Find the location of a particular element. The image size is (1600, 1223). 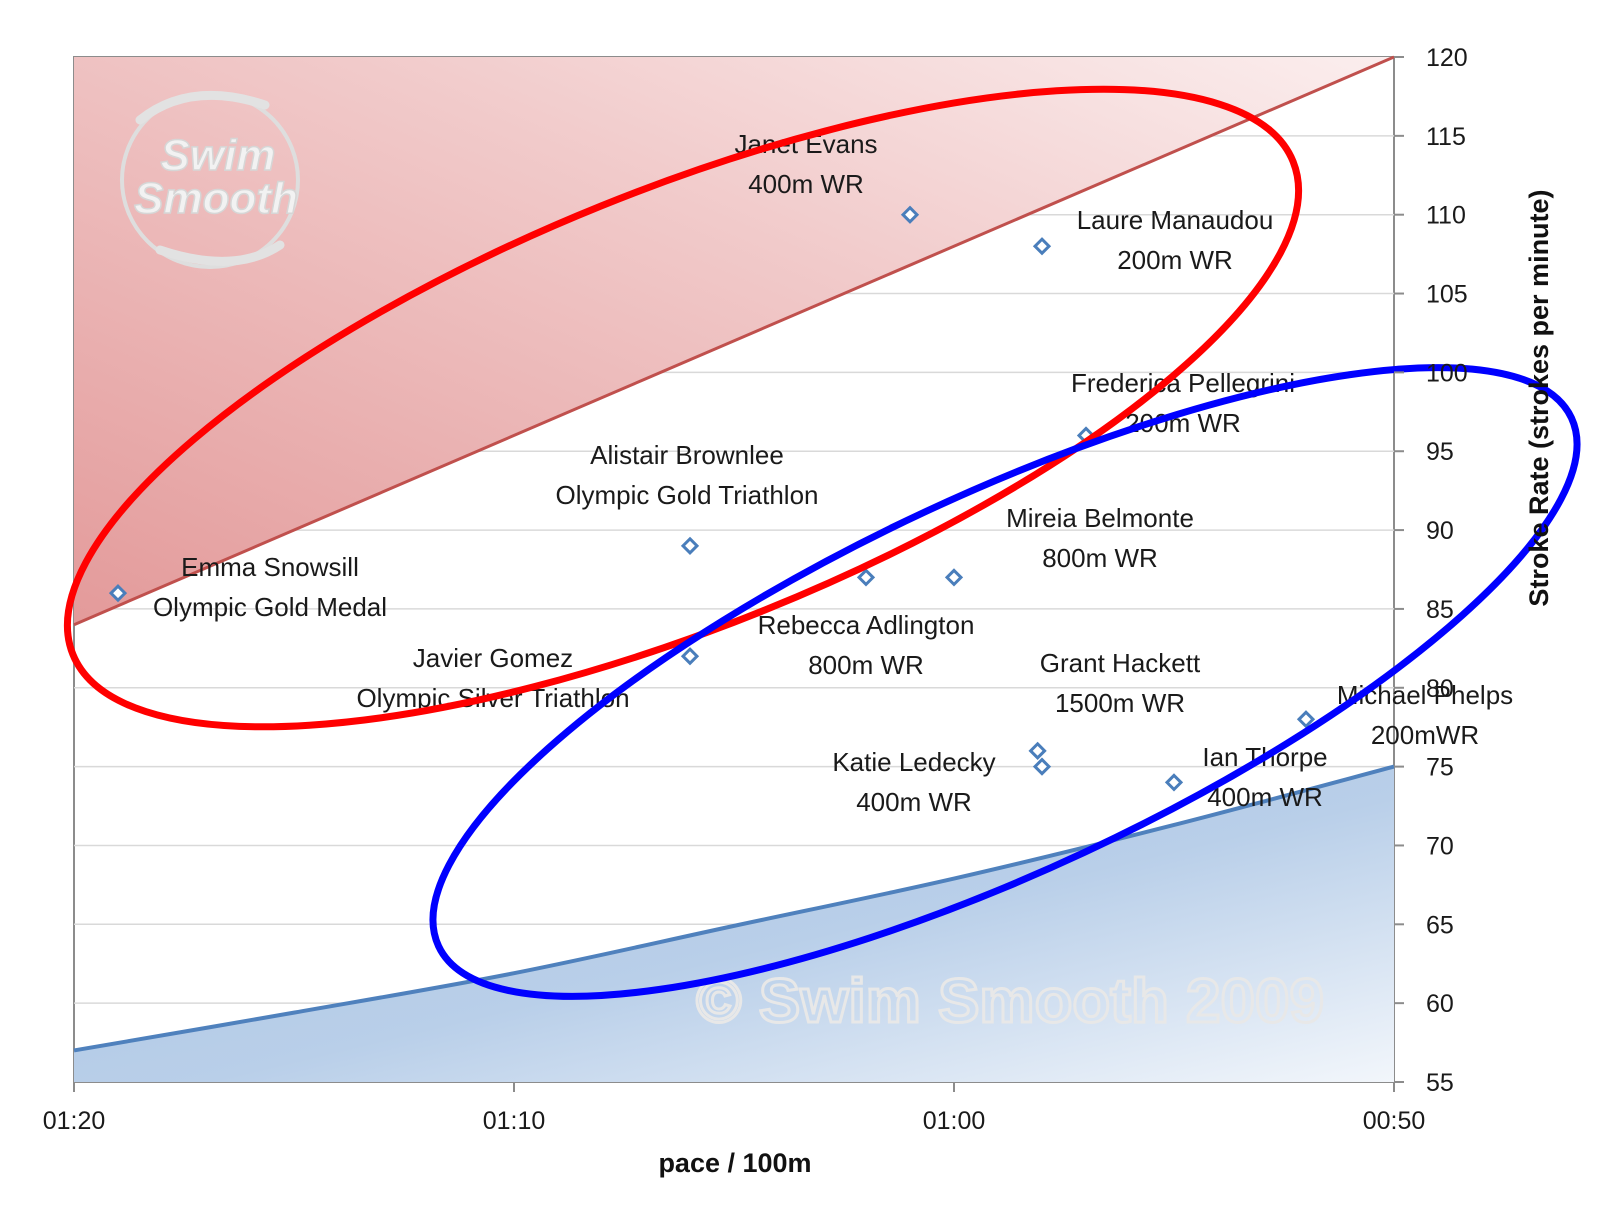

point-label: Emma Snowsill Olympic Gold Medal is located at coordinates (270, 587).